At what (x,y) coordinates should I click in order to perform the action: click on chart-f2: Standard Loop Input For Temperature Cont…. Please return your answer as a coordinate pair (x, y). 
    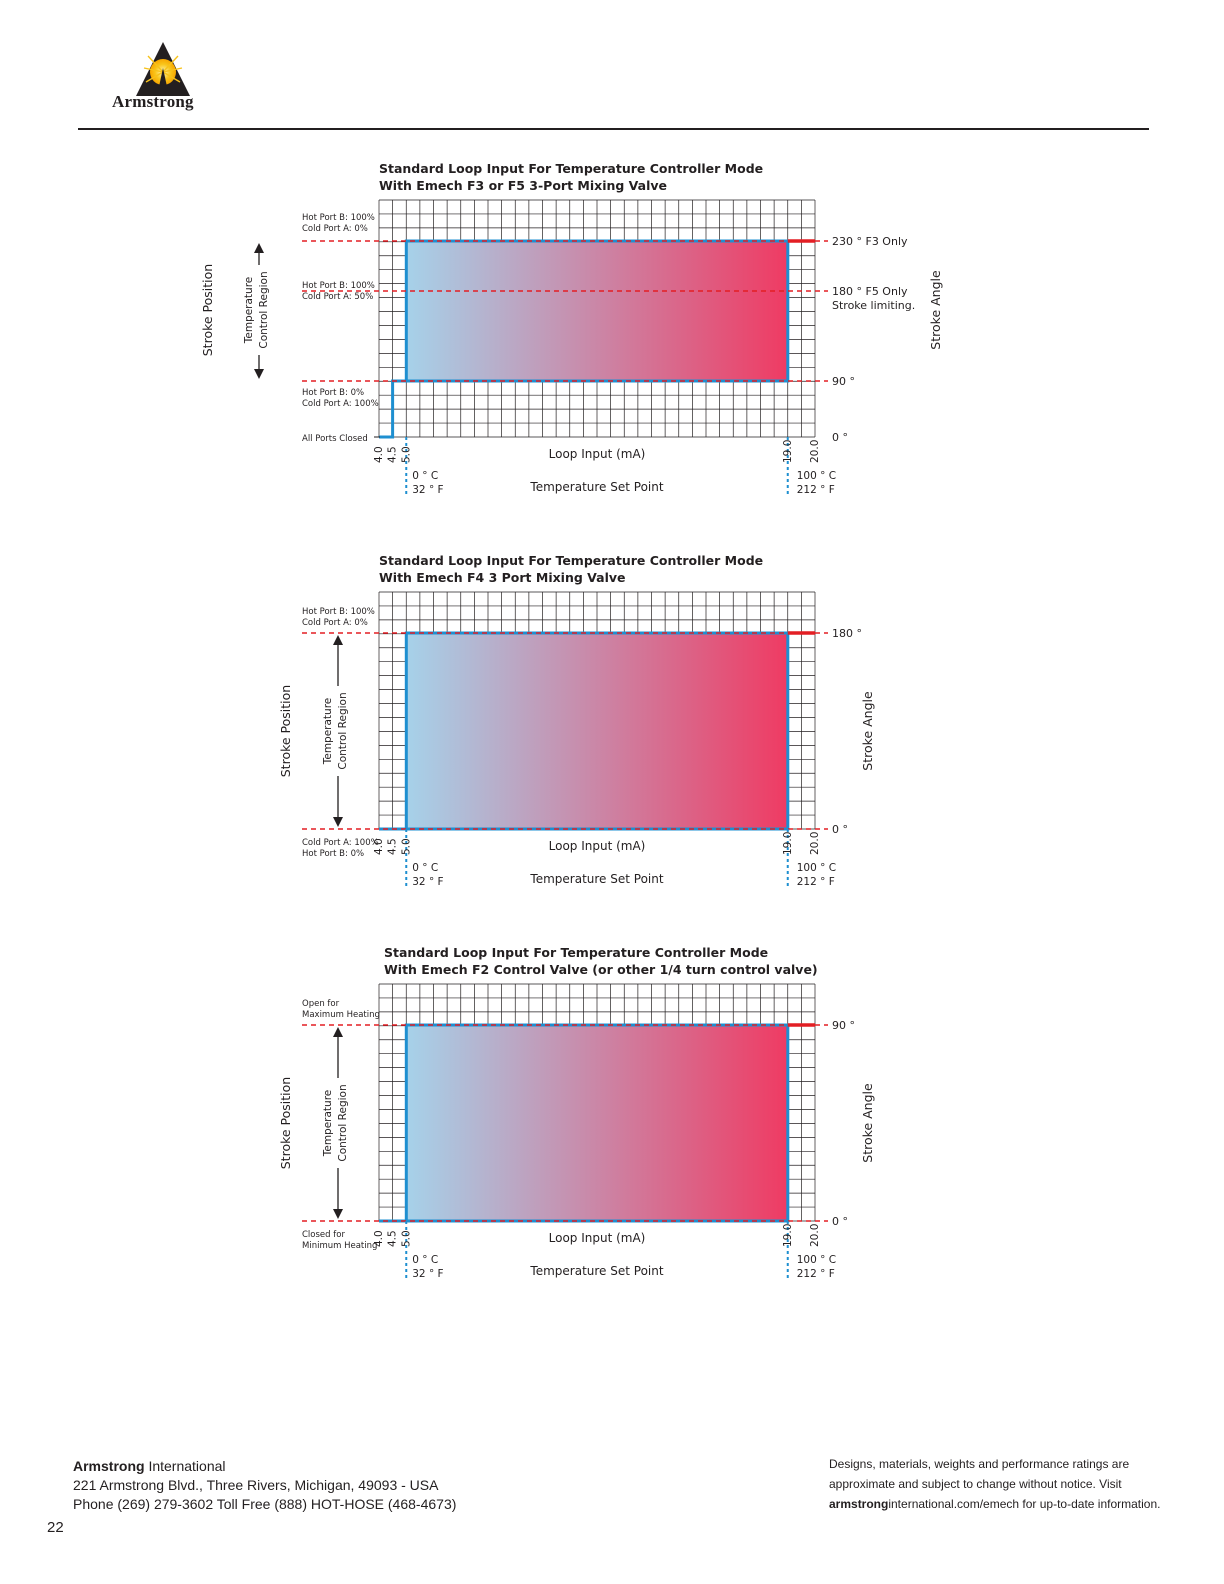
    Looking at the image, I should click on (576, 1113).